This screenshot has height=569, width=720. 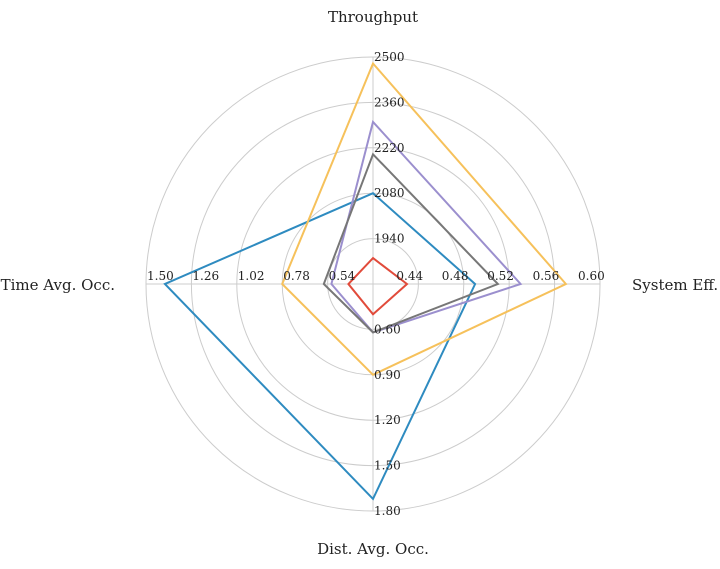 What do you see at coordinates (675, 285) in the screenshot?
I see `axis-title-1: System Eff.` at bounding box center [675, 285].